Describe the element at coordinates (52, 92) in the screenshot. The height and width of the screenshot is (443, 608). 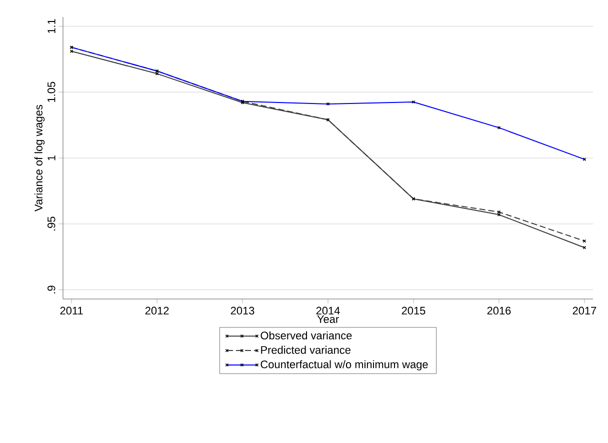
I see `y-tick-label: 1.05` at that location.